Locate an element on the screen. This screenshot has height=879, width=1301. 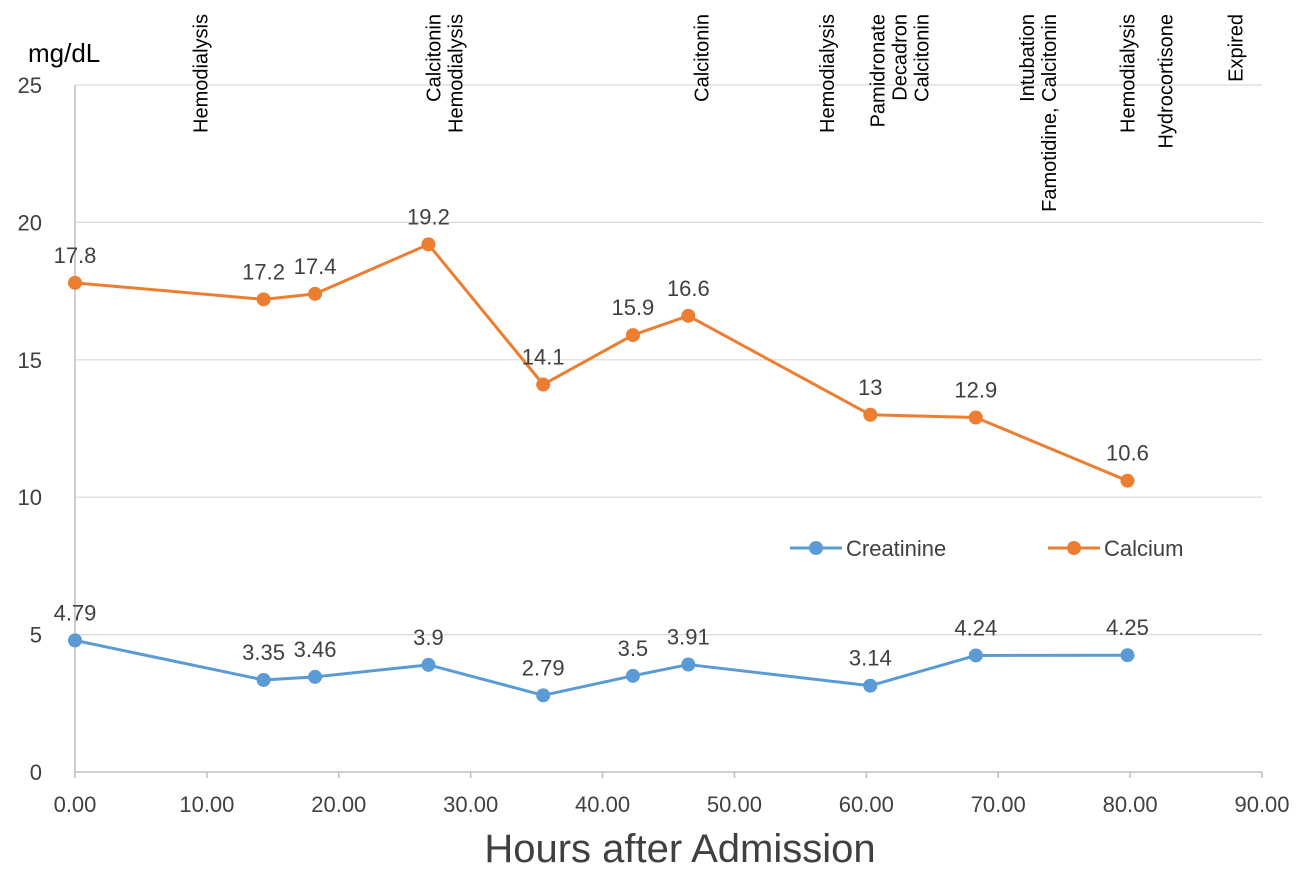
y-tick-label: 10 is located at coordinates (30, 497).